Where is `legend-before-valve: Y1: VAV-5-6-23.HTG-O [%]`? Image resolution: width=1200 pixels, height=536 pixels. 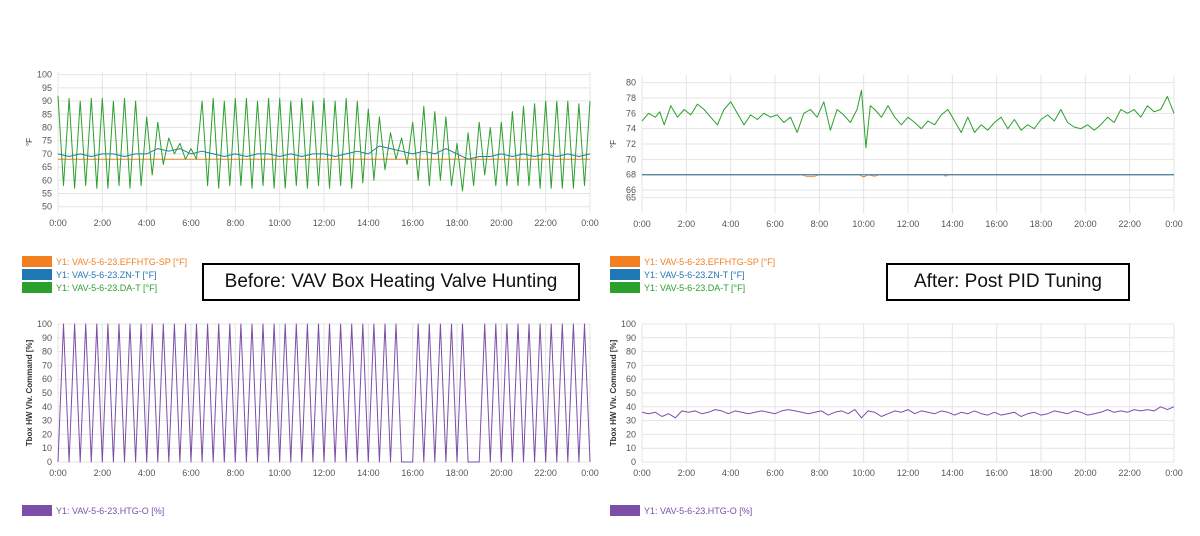 legend-before-valve: Y1: VAV-5-6-23.HTG-O [%] is located at coordinates (93, 510).